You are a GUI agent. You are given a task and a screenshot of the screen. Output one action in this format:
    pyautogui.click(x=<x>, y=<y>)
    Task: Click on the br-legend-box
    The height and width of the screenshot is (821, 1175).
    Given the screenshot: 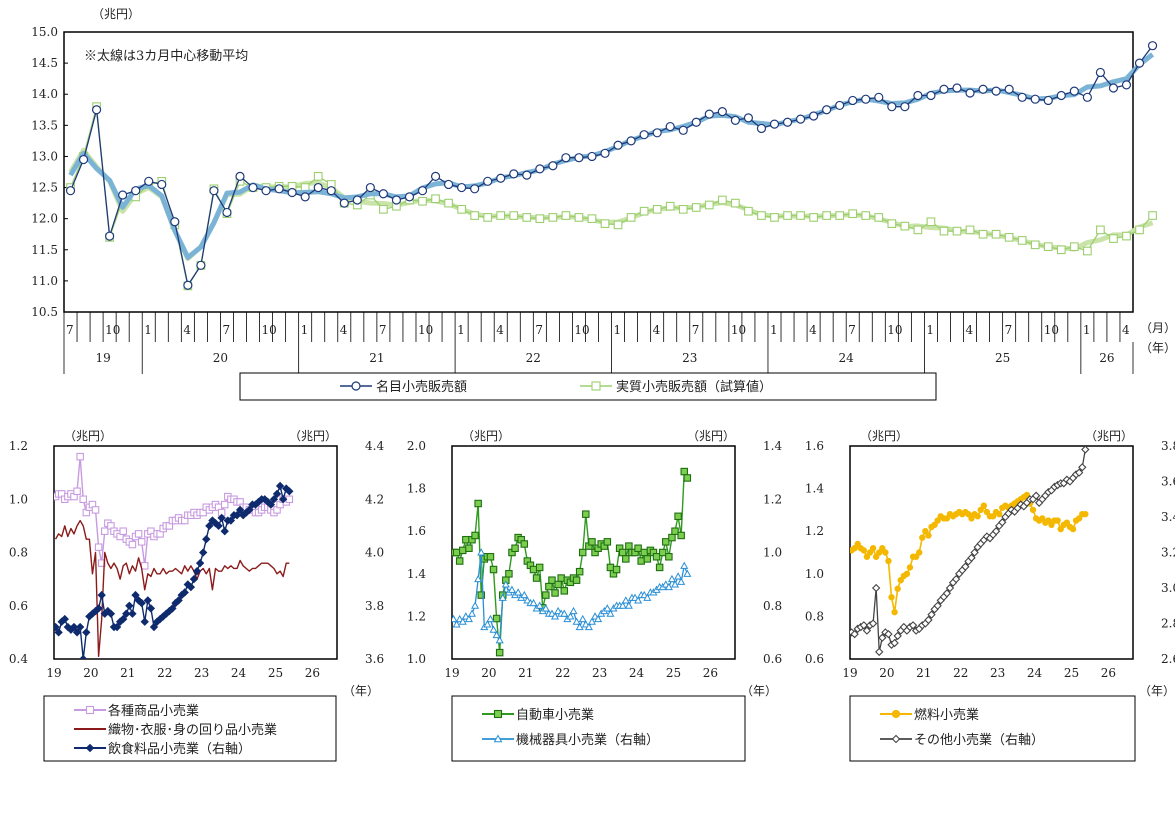 What is the action you would take?
    pyautogui.click(x=992, y=728)
    